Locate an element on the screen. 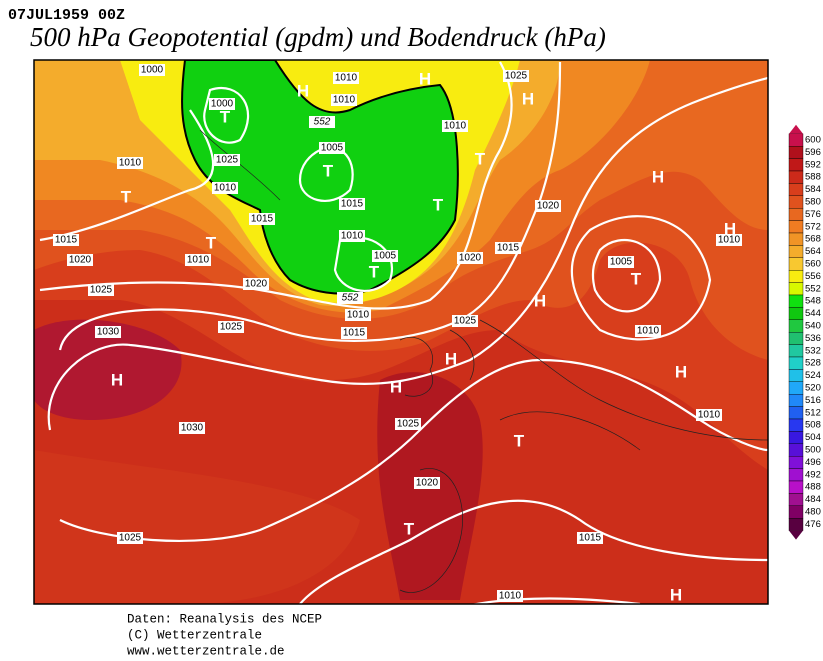 Image resolution: width=823 pixels, height=661 pixels. colorbar-label: 564 is located at coordinates (813, 251).